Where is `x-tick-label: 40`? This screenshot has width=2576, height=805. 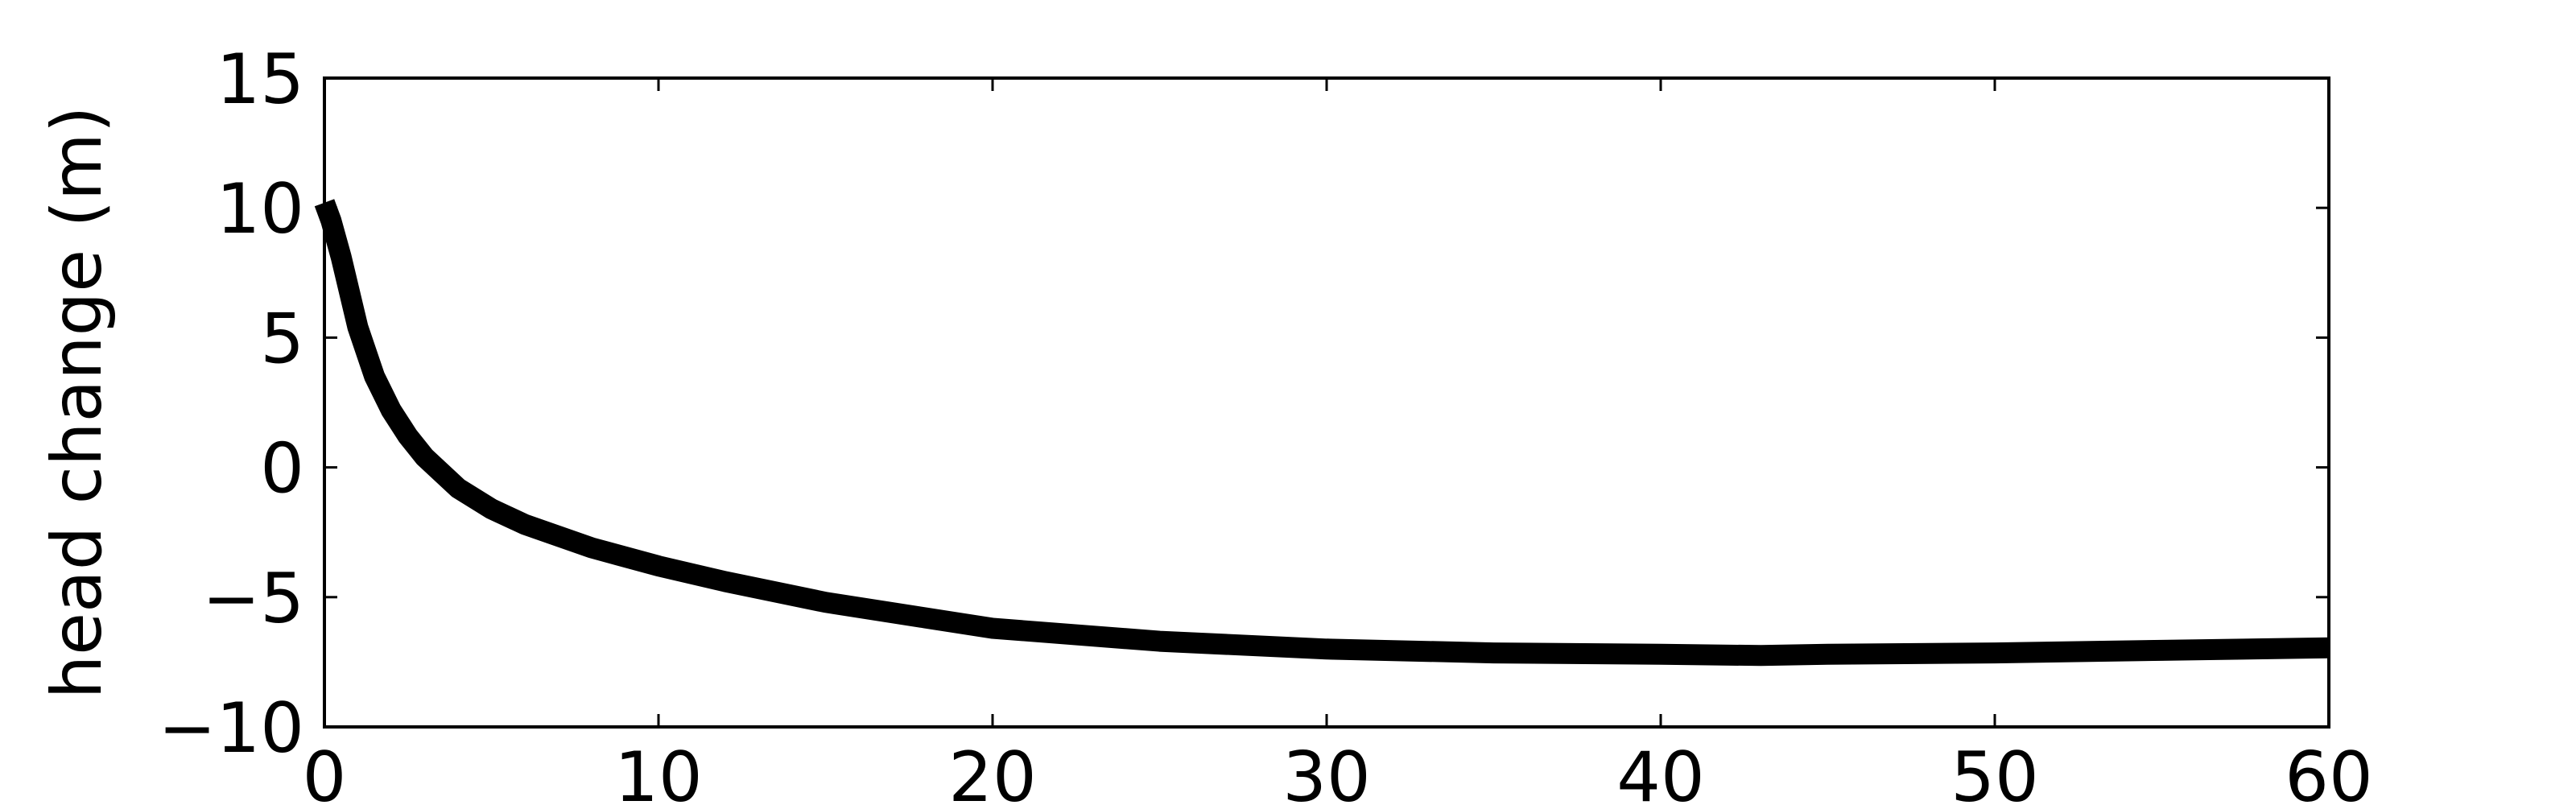 x-tick-label: 40 is located at coordinates (1660, 771).